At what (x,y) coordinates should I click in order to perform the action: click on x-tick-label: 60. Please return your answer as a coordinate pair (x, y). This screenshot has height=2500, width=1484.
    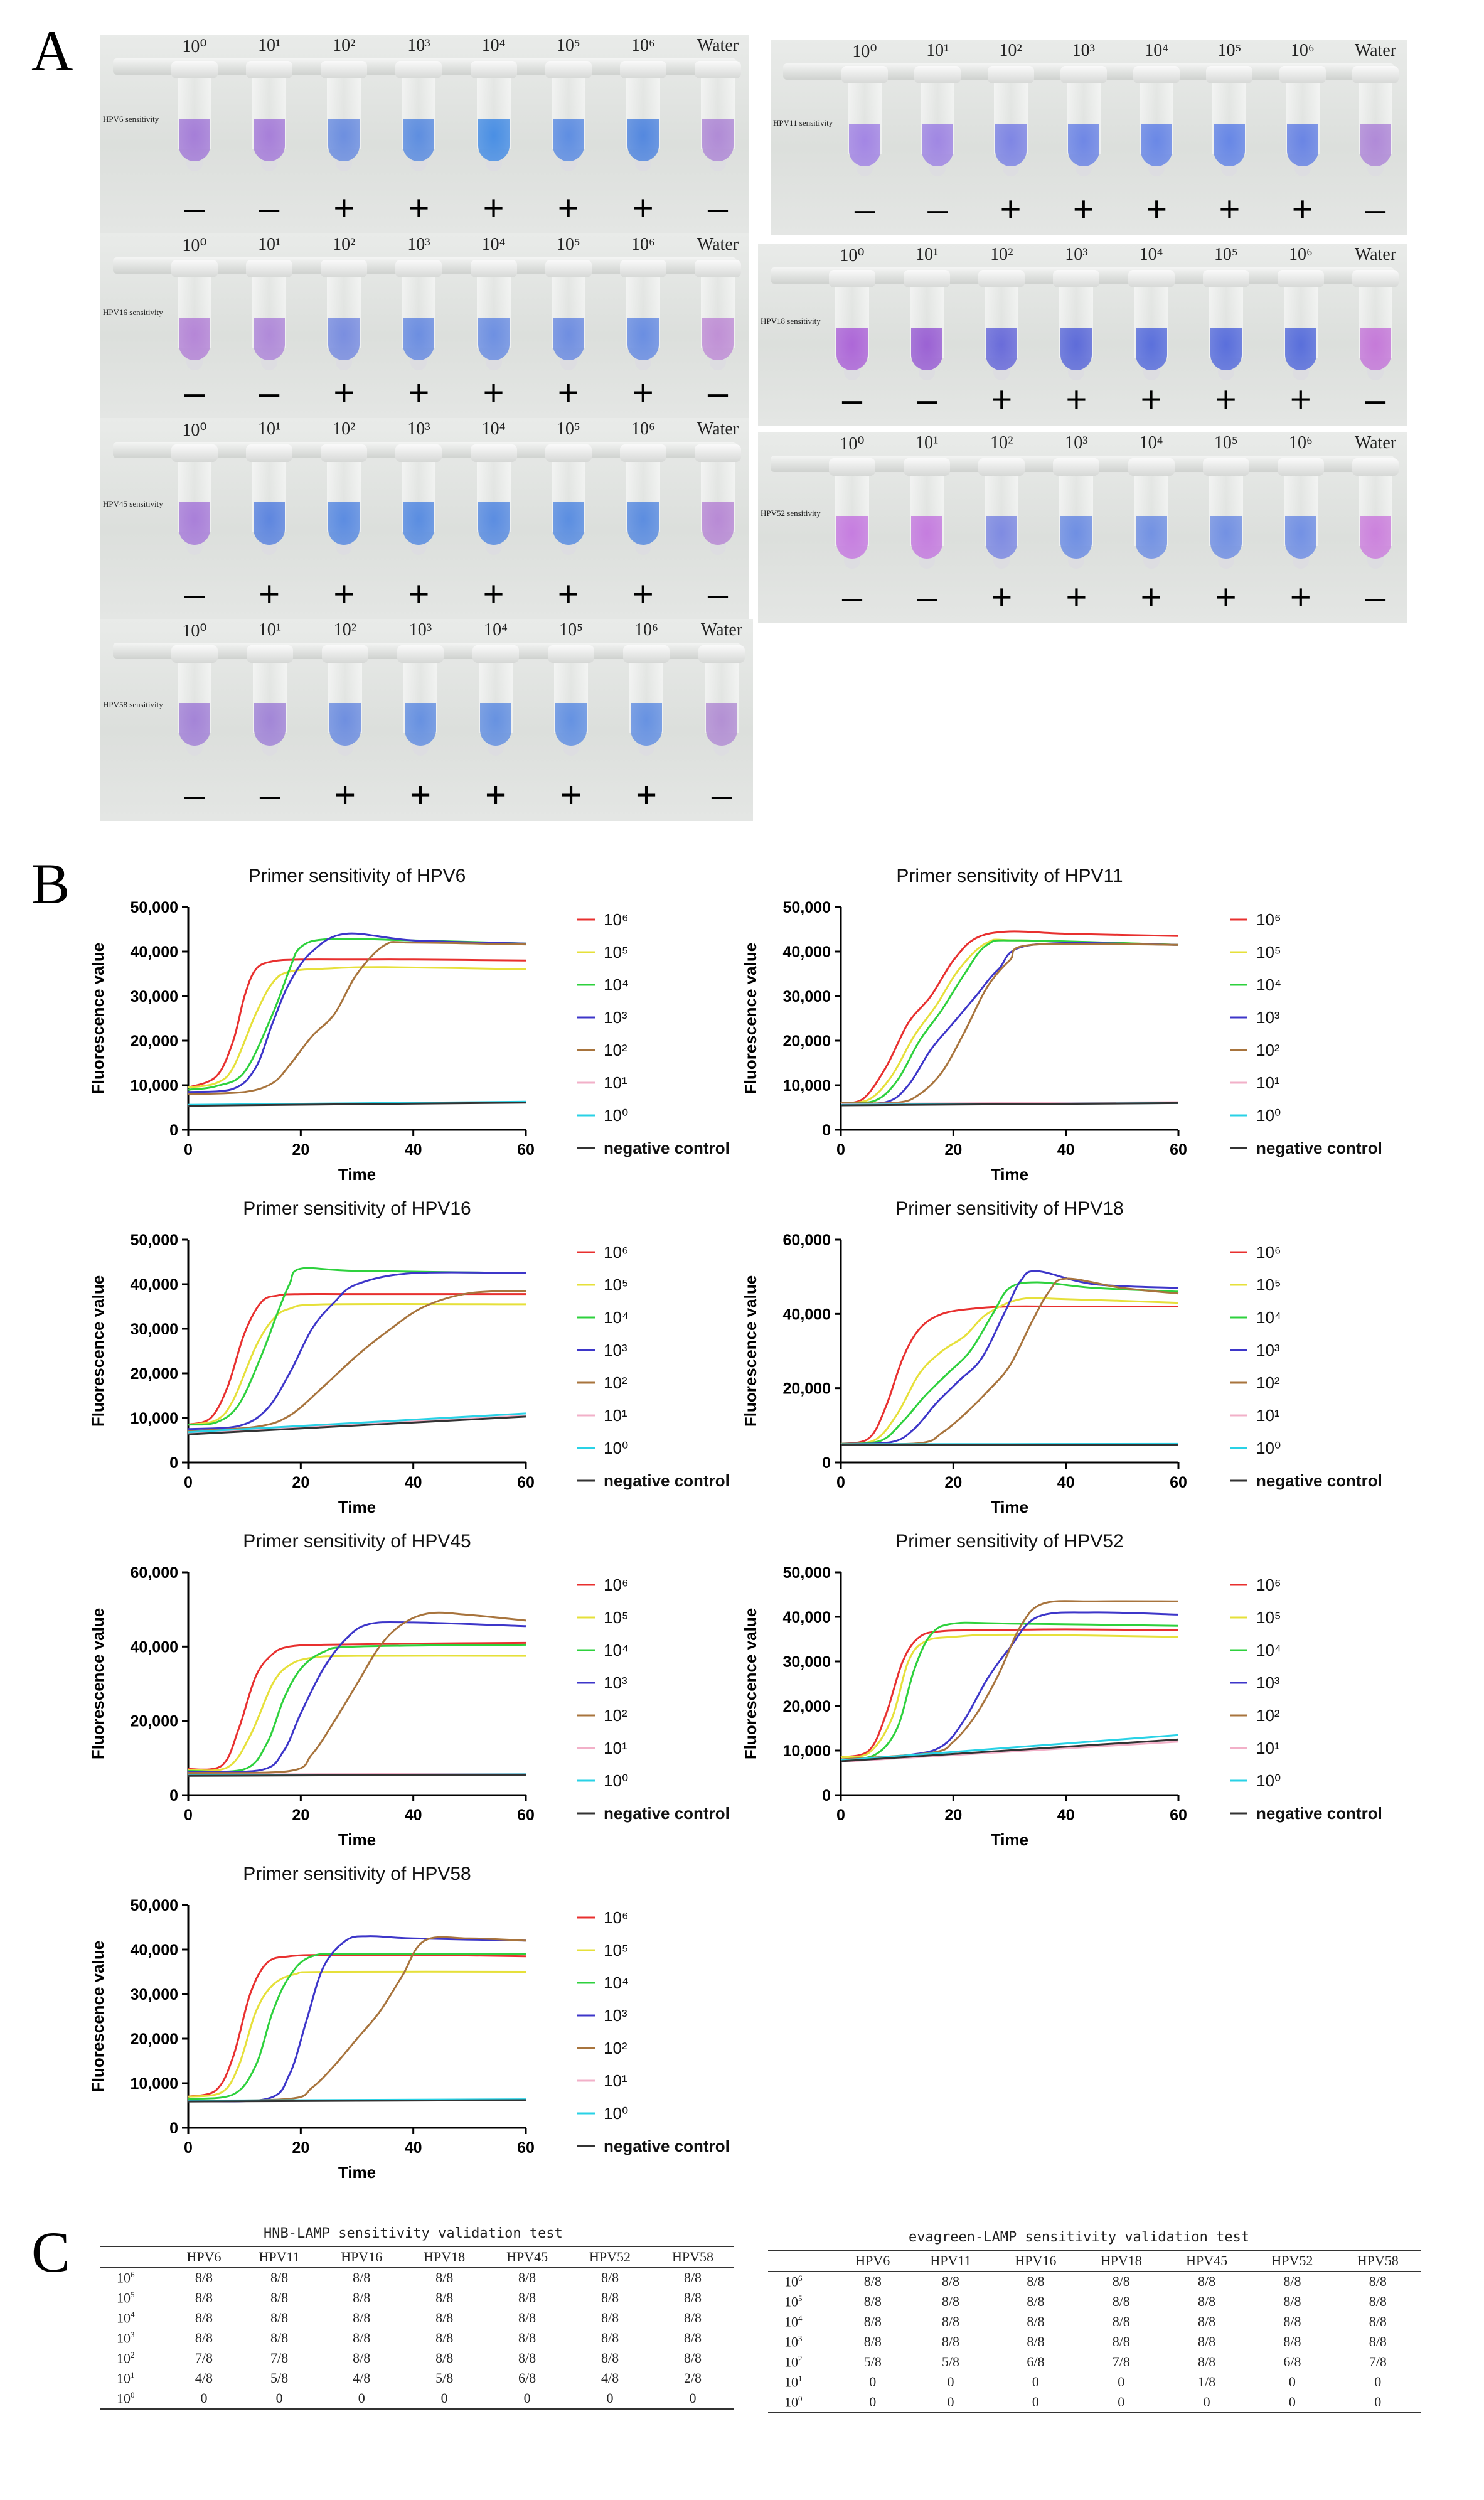
    Looking at the image, I should click on (526, 2148).